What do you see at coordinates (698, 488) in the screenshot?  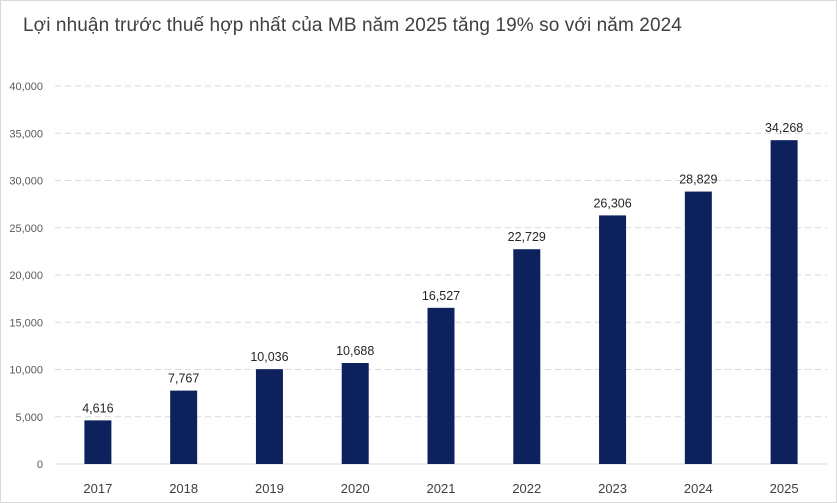 I see `x-tick-label: 2024` at bounding box center [698, 488].